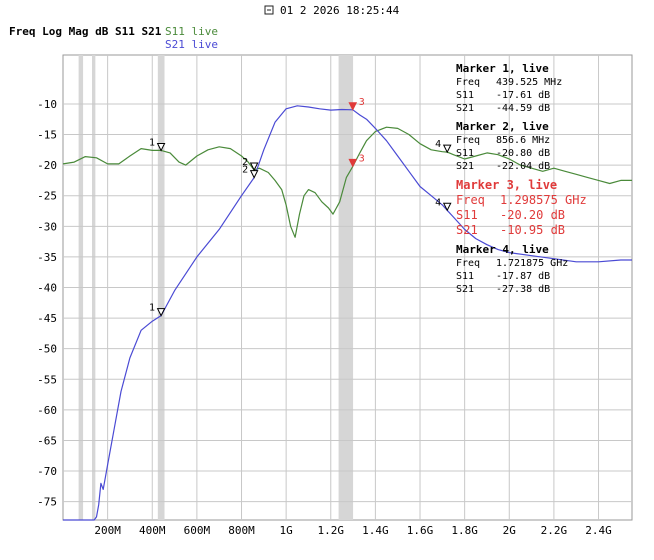 The image size is (654, 560). What do you see at coordinates (47, 257) in the screenshot?
I see `y-tick-label: -35` at bounding box center [47, 257].